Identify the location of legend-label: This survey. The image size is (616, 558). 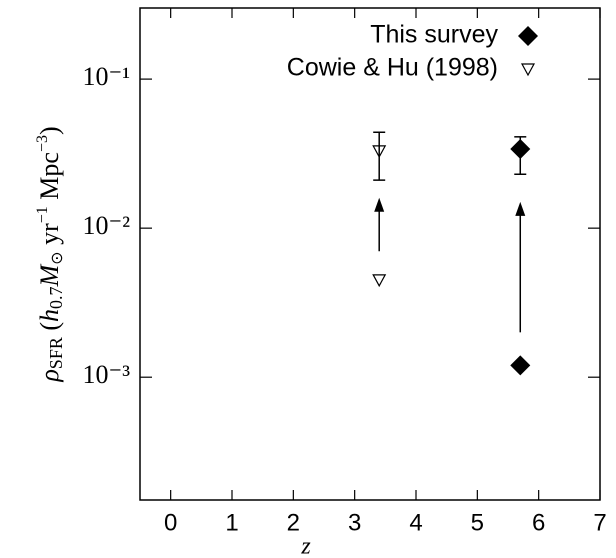
(434, 35).